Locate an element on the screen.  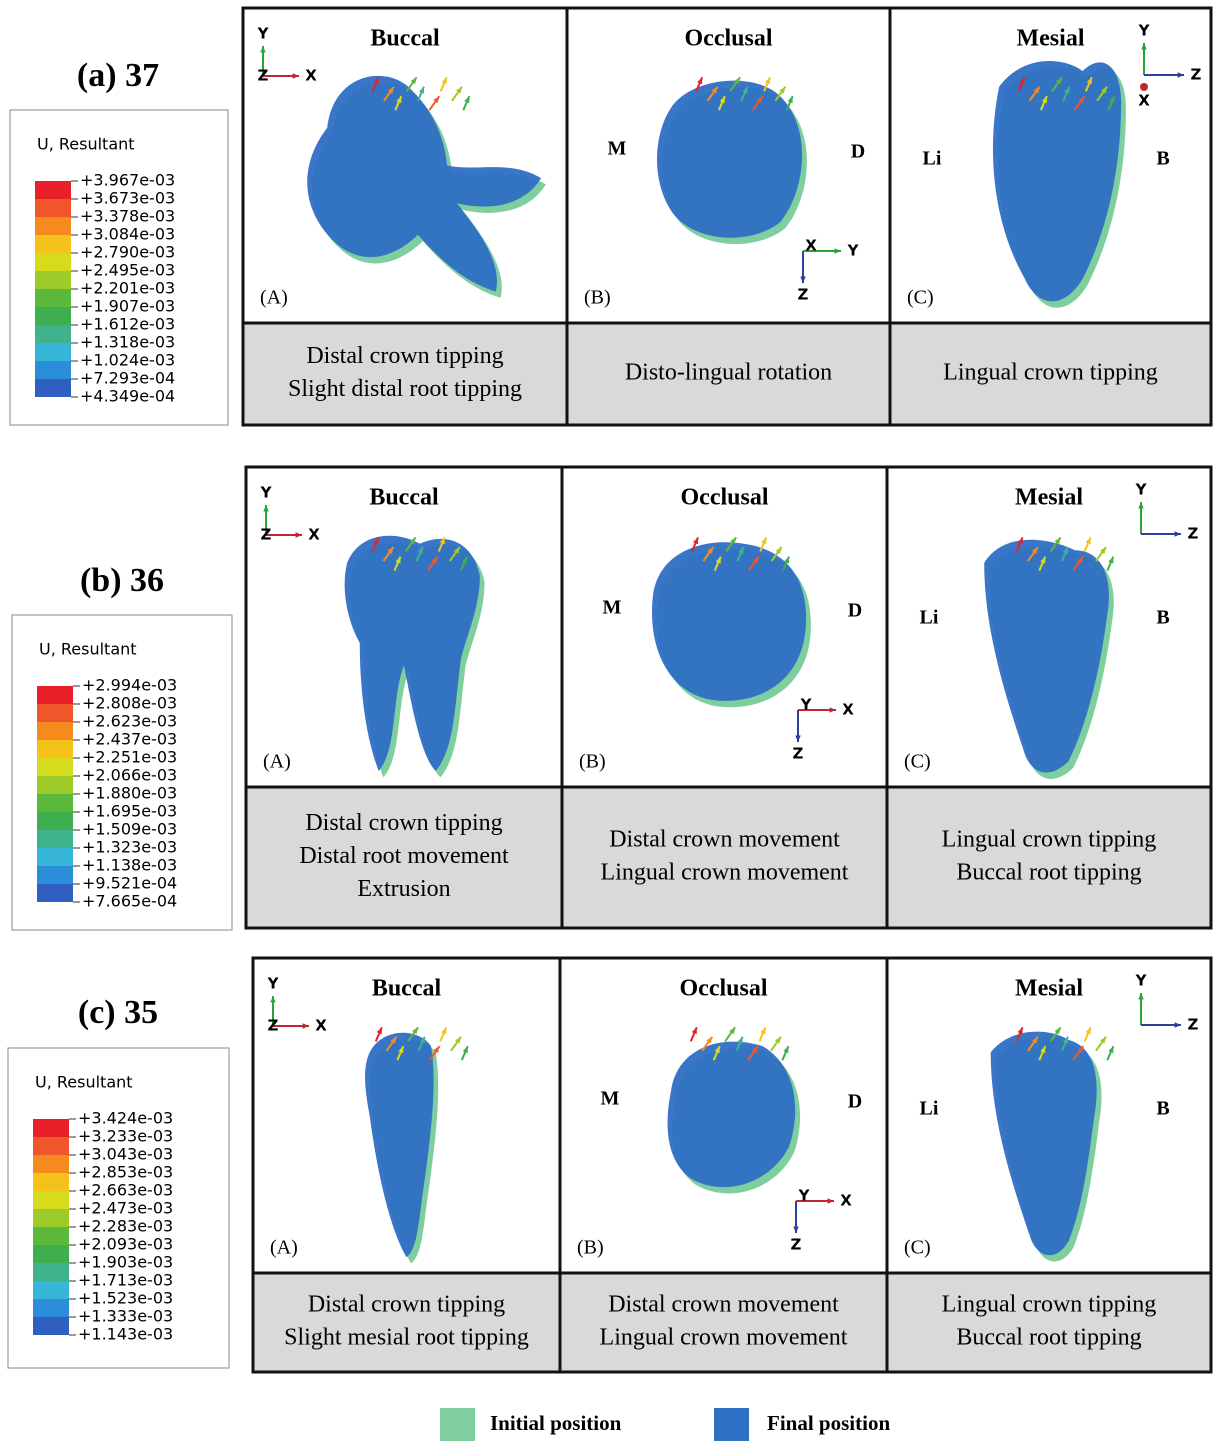
panel-title: Mesial is located at coordinates (1049, 498).